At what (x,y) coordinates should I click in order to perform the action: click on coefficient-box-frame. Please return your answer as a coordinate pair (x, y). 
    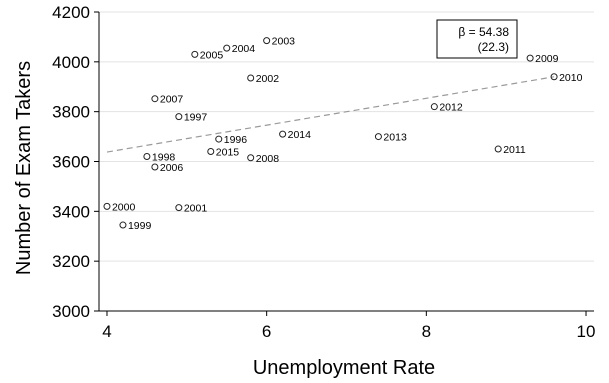
    Looking at the image, I should click on (477, 39).